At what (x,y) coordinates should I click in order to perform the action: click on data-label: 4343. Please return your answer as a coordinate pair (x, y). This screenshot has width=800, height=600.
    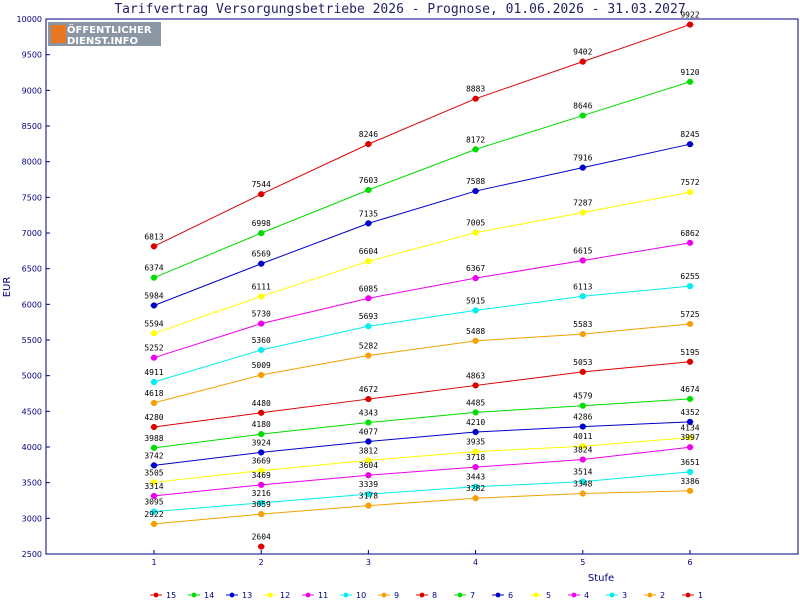
    Looking at the image, I should click on (368, 413).